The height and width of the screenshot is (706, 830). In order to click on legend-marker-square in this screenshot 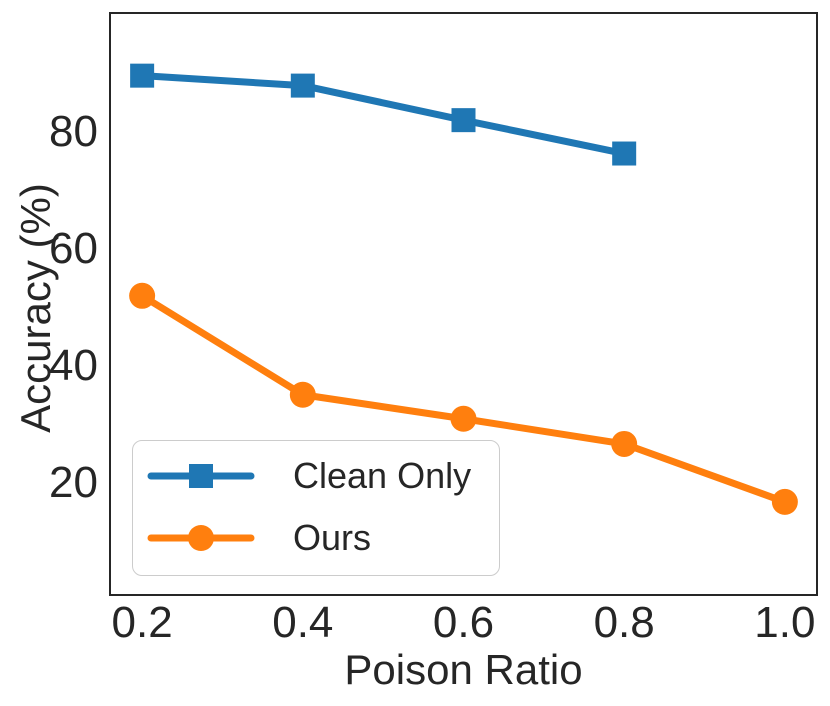, I will do `click(201, 476)`.